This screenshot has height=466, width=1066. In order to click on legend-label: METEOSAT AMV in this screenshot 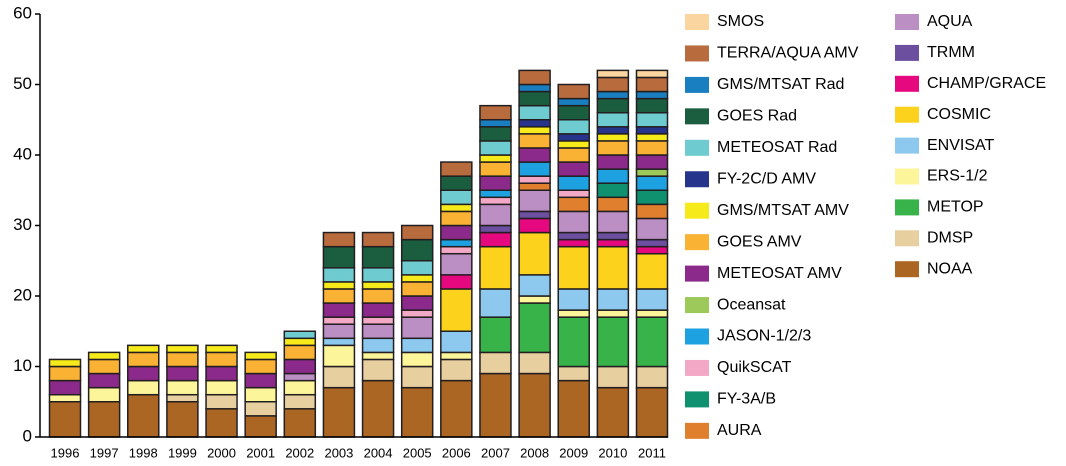, I will do `click(779, 273)`.